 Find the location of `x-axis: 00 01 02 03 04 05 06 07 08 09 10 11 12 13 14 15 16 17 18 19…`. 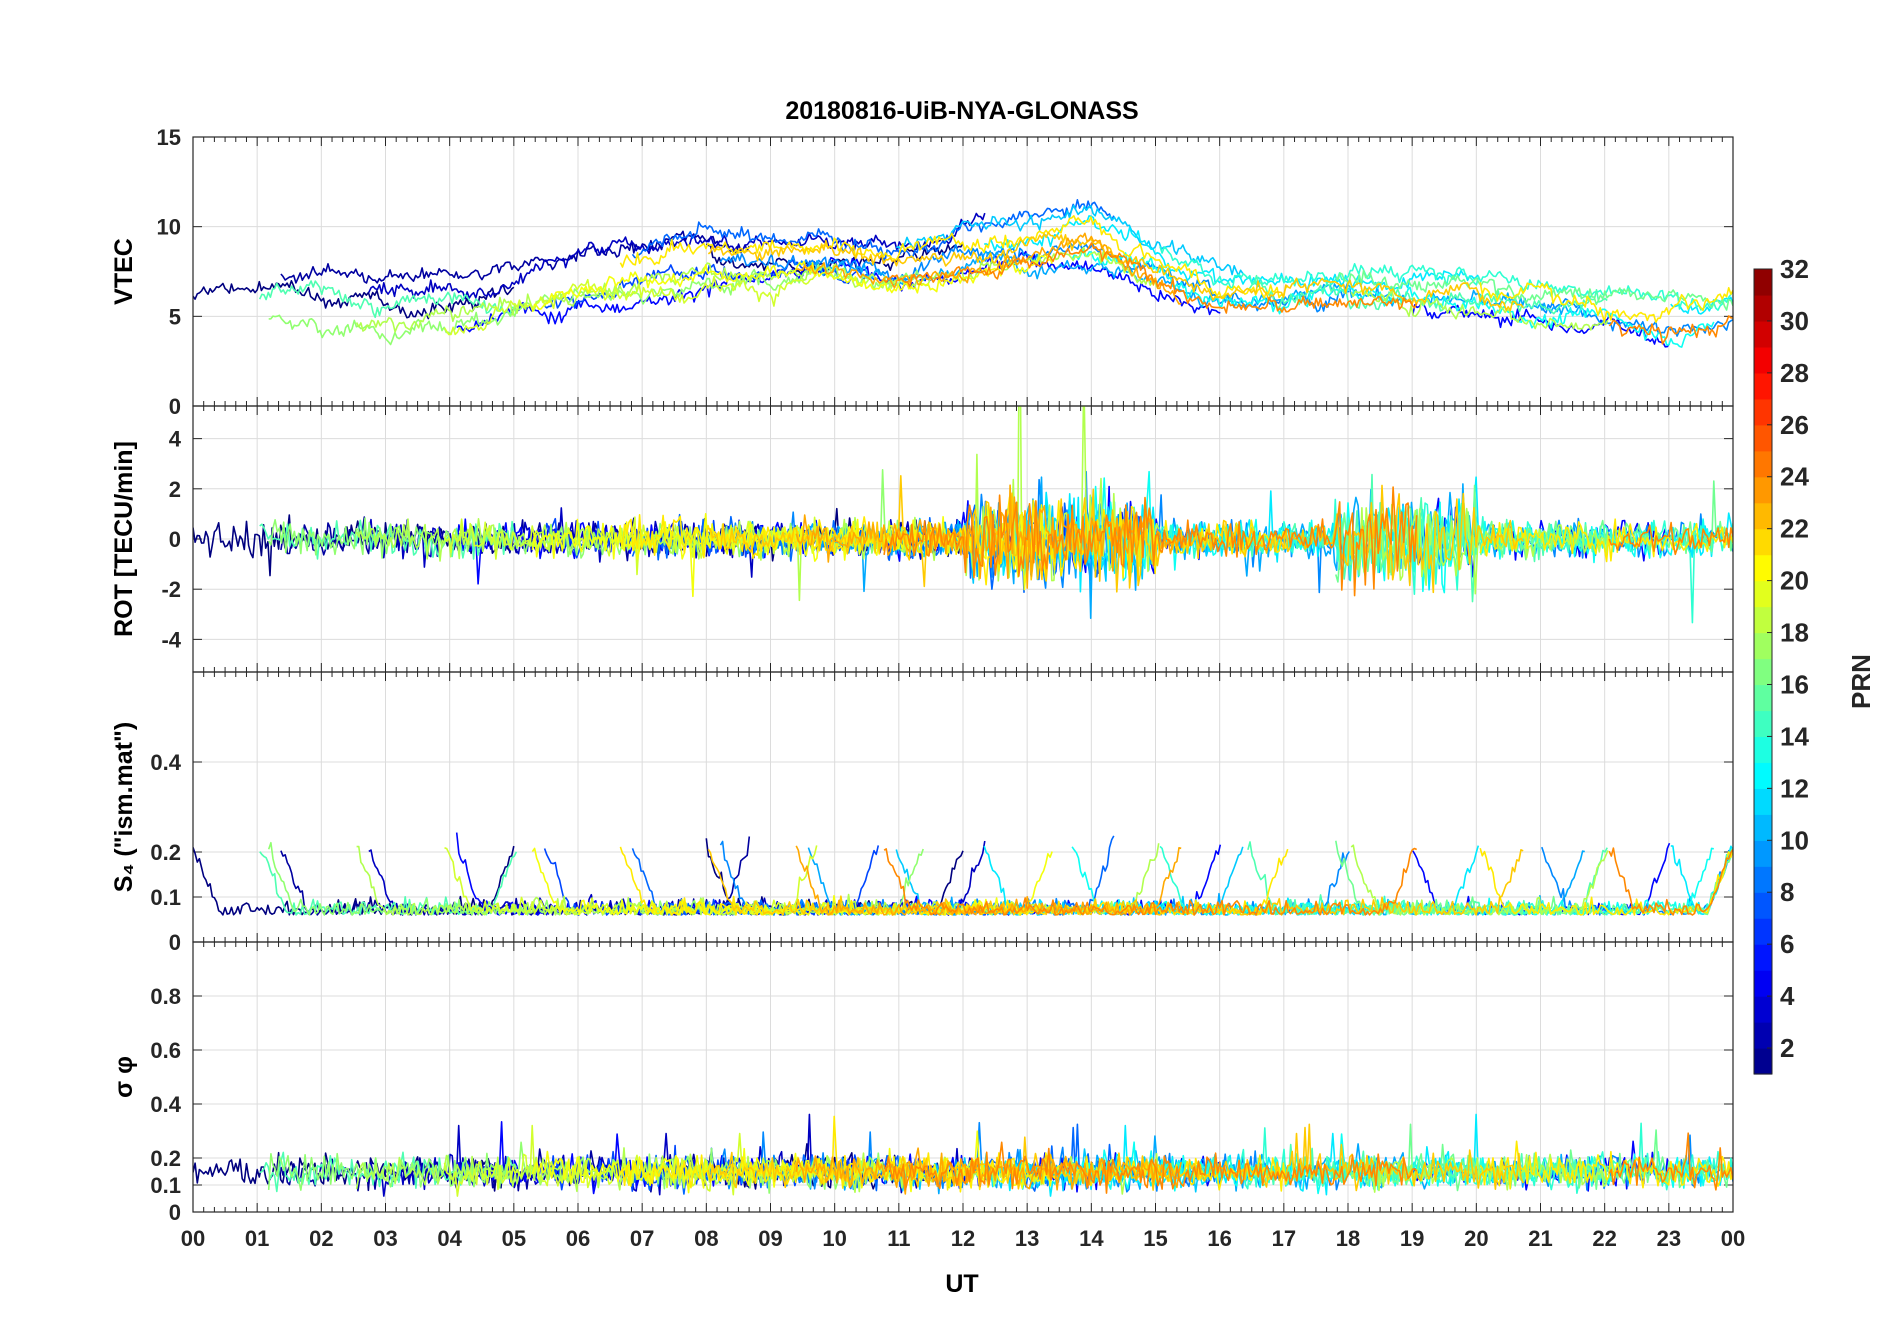

x-axis: 00 01 02 03 04 05 06 07 08 09 10 11 12 13 14 15 16 17 18 19… is located at coordinates (963, 1238).